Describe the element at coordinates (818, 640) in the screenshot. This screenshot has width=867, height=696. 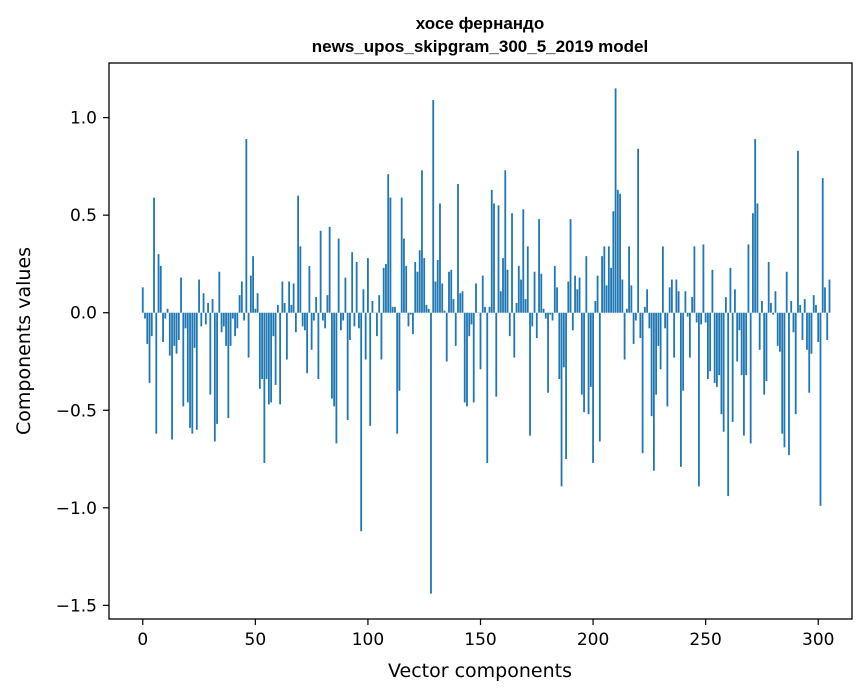
I see `x-tick-label: 300` at that location.